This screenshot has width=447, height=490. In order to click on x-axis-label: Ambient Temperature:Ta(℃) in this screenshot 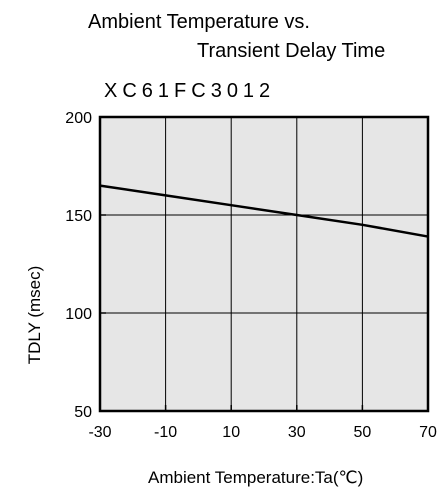, I will do `click(255, 477)`.